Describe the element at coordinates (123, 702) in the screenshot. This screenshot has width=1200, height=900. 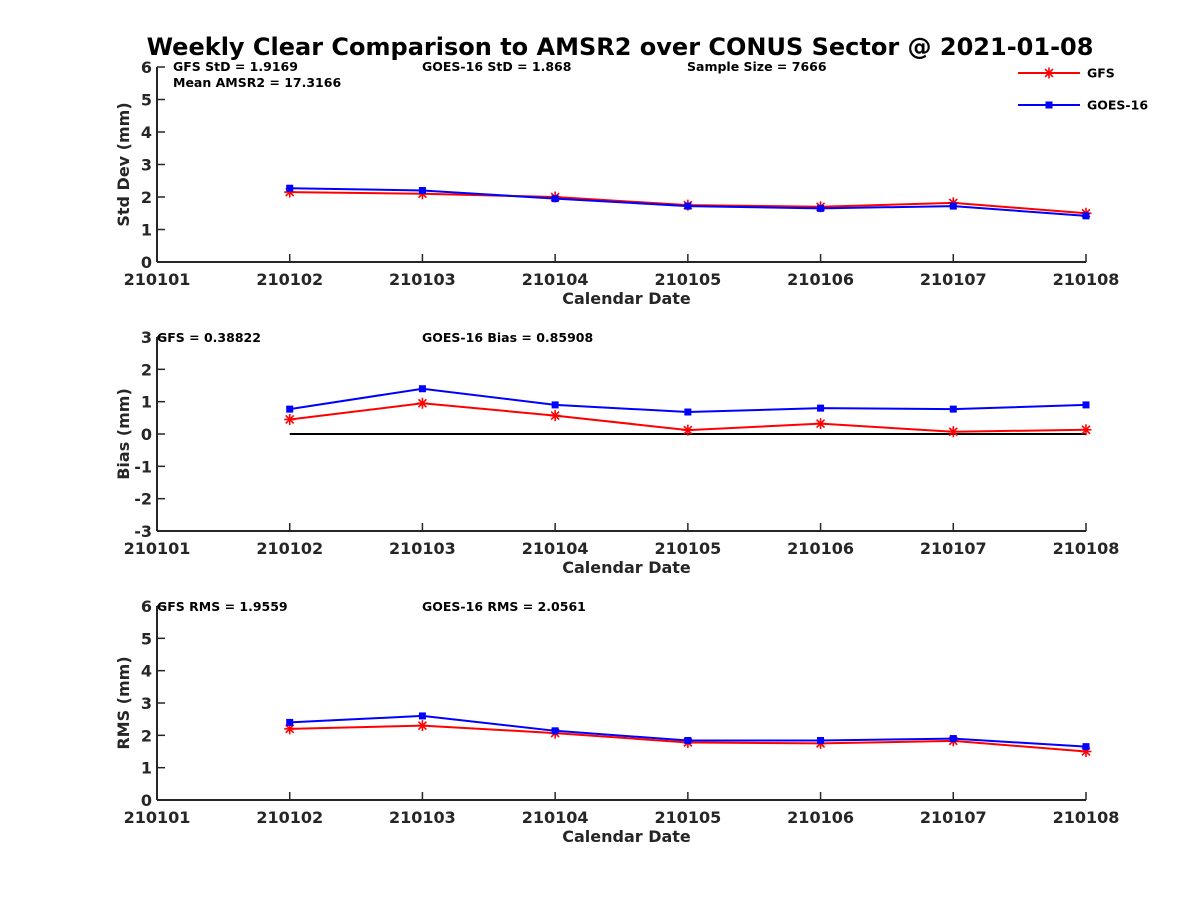
I see `y-axis-label: RMS (mm)` at that location.